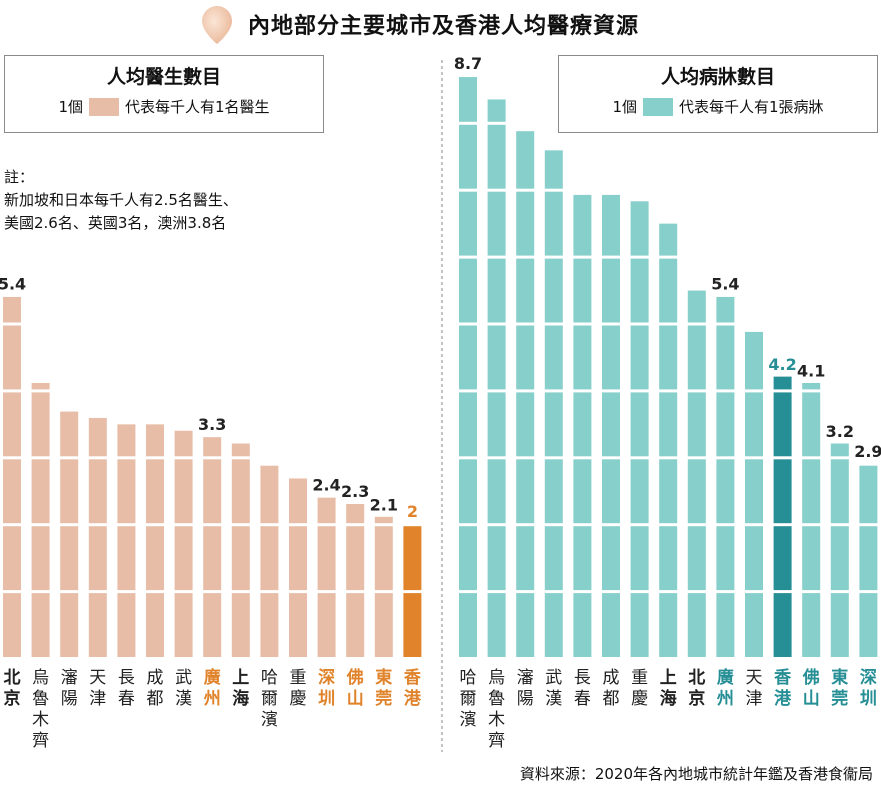  Describe the element at coordinates (840, 431) in the screenshot. I see `bed-value-label: 3.2` at that location.